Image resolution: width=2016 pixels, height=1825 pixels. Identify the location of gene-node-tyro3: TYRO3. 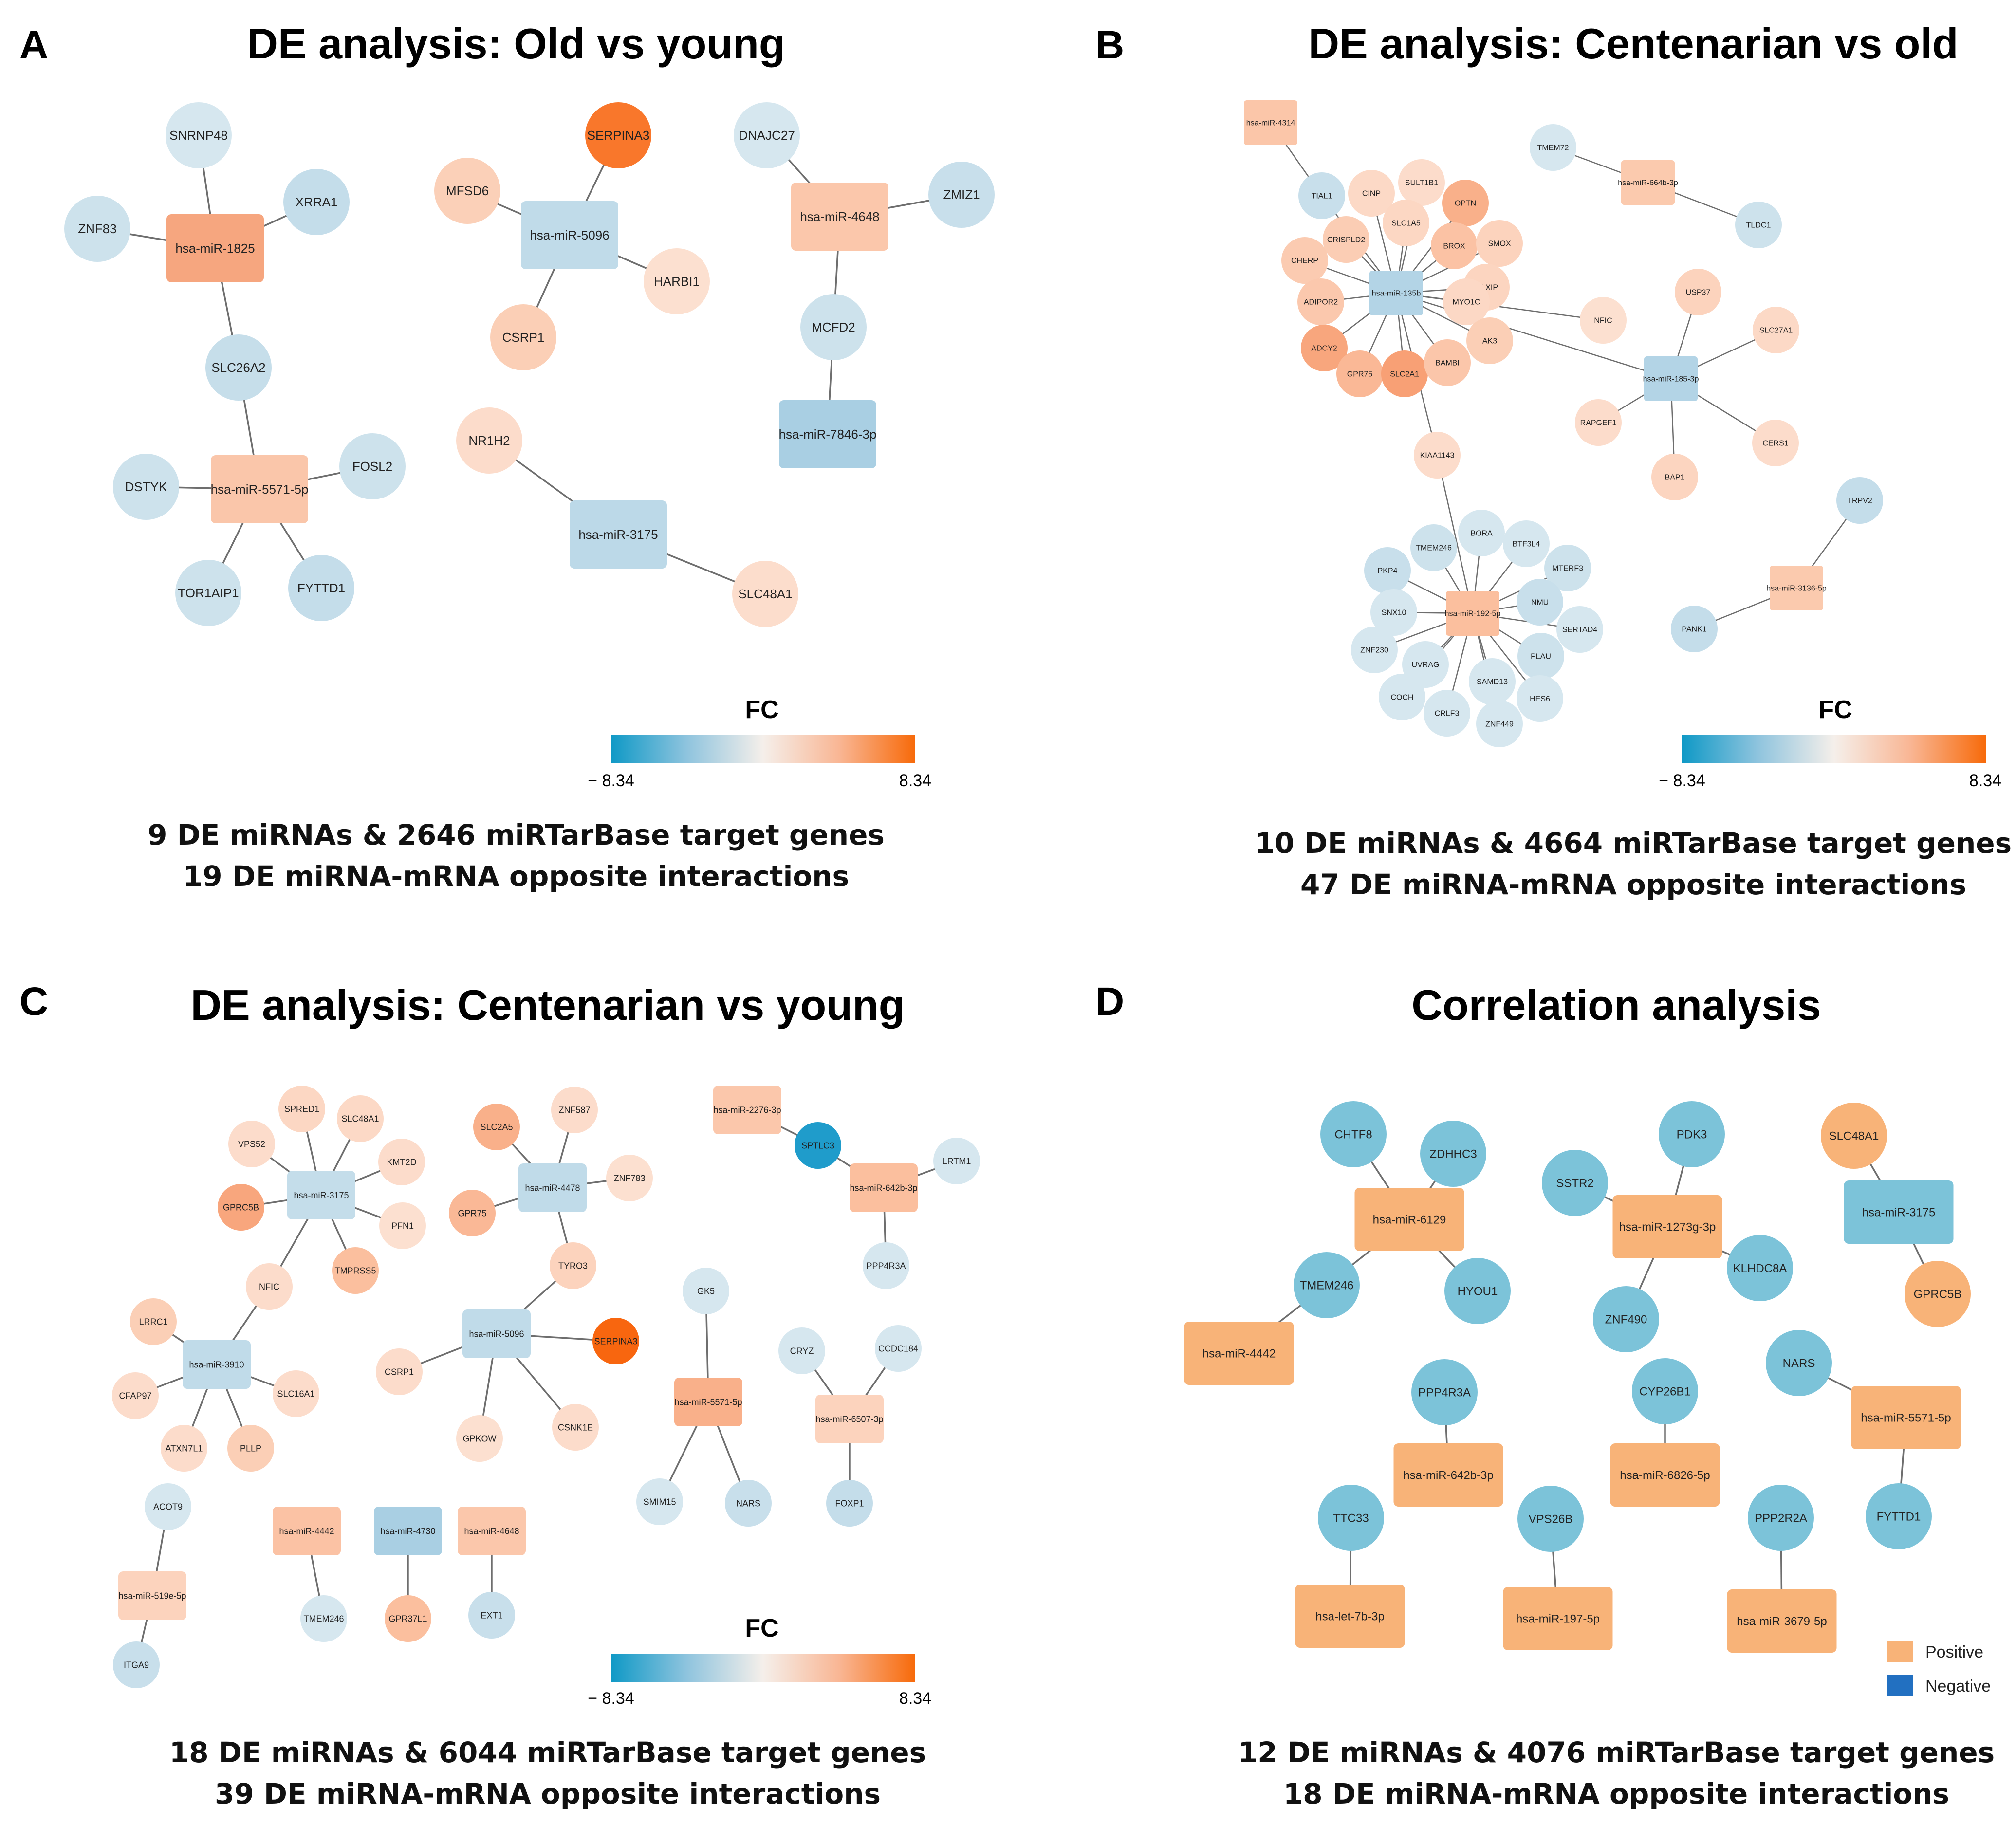
(573, 1265).